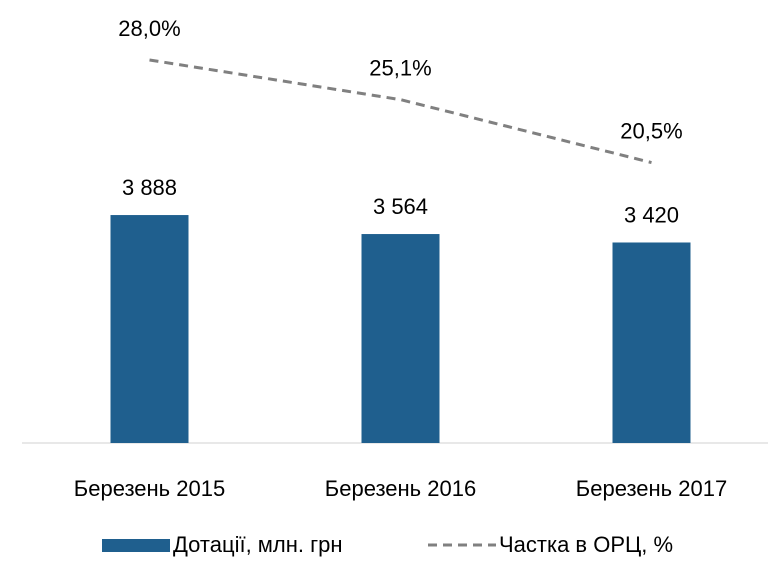  Describe the element at coordinates (149, 488) in the screenshot. I see `x-tick-label: Березень 2015` at that location.